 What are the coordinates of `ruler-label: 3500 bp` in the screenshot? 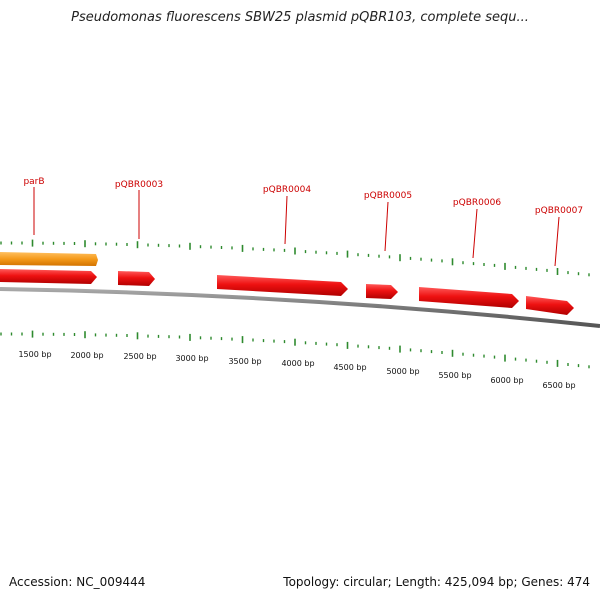 It's located at (244, 361).